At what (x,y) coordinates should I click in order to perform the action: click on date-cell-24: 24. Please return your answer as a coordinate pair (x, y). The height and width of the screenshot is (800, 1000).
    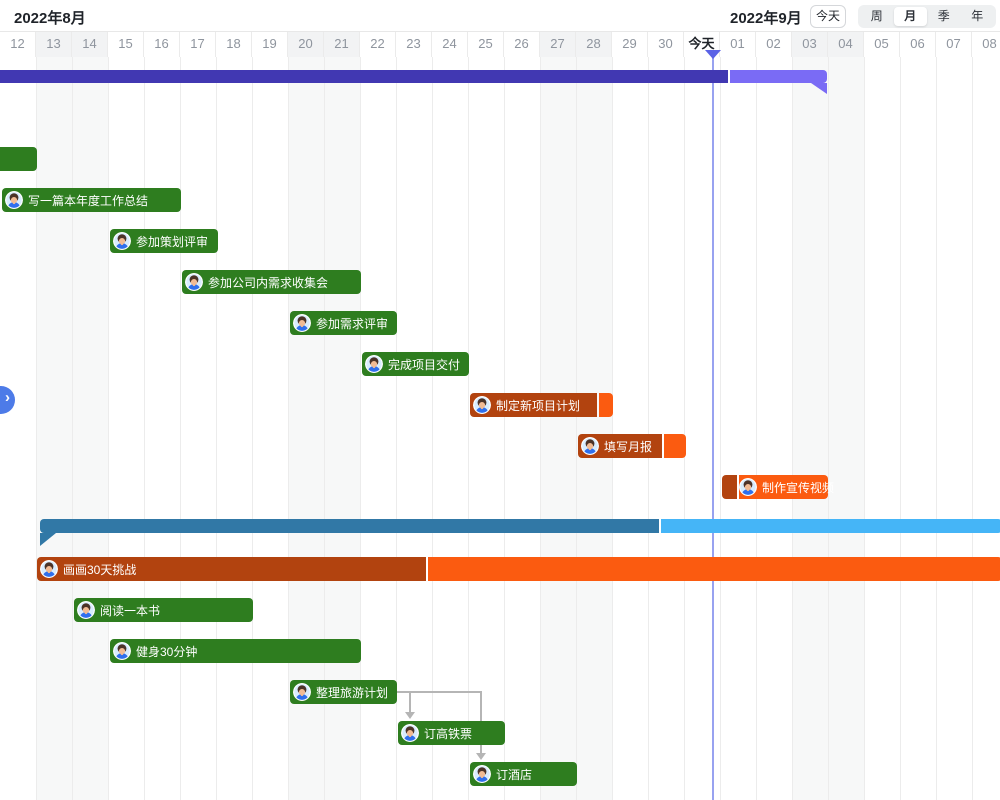
    Looking at the image, I should click on (450, 44).